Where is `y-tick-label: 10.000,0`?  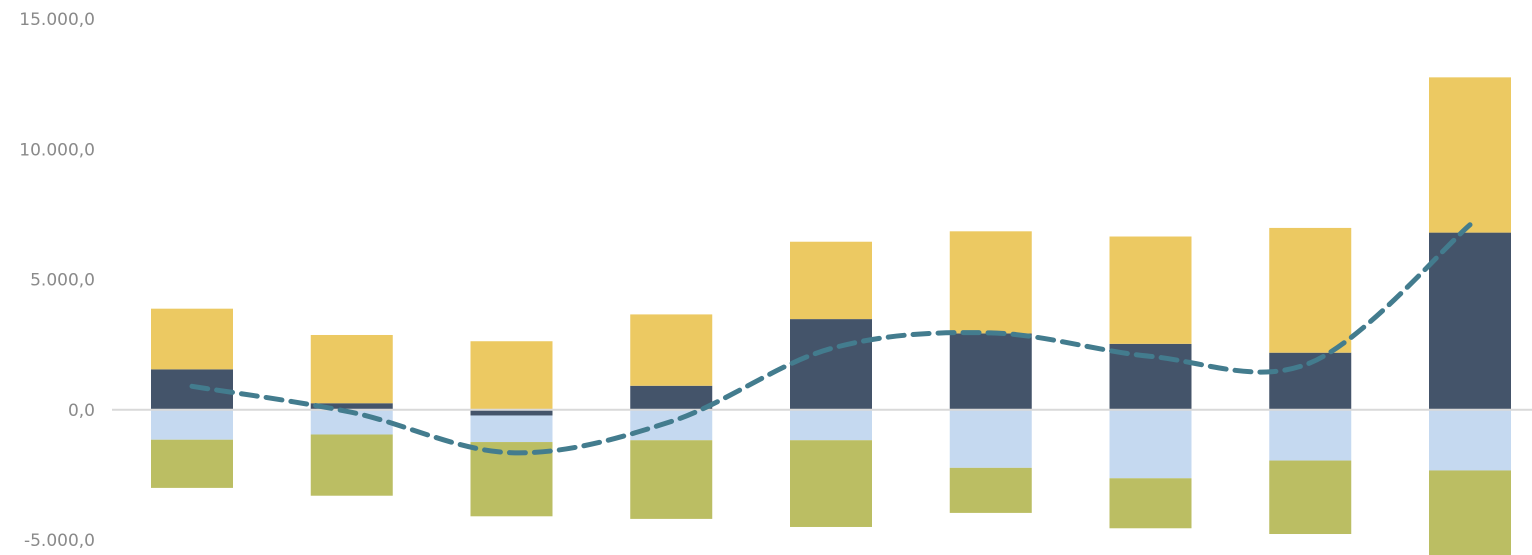
y-tick-label: 10.000,0 is located at coordinates (57, 150).